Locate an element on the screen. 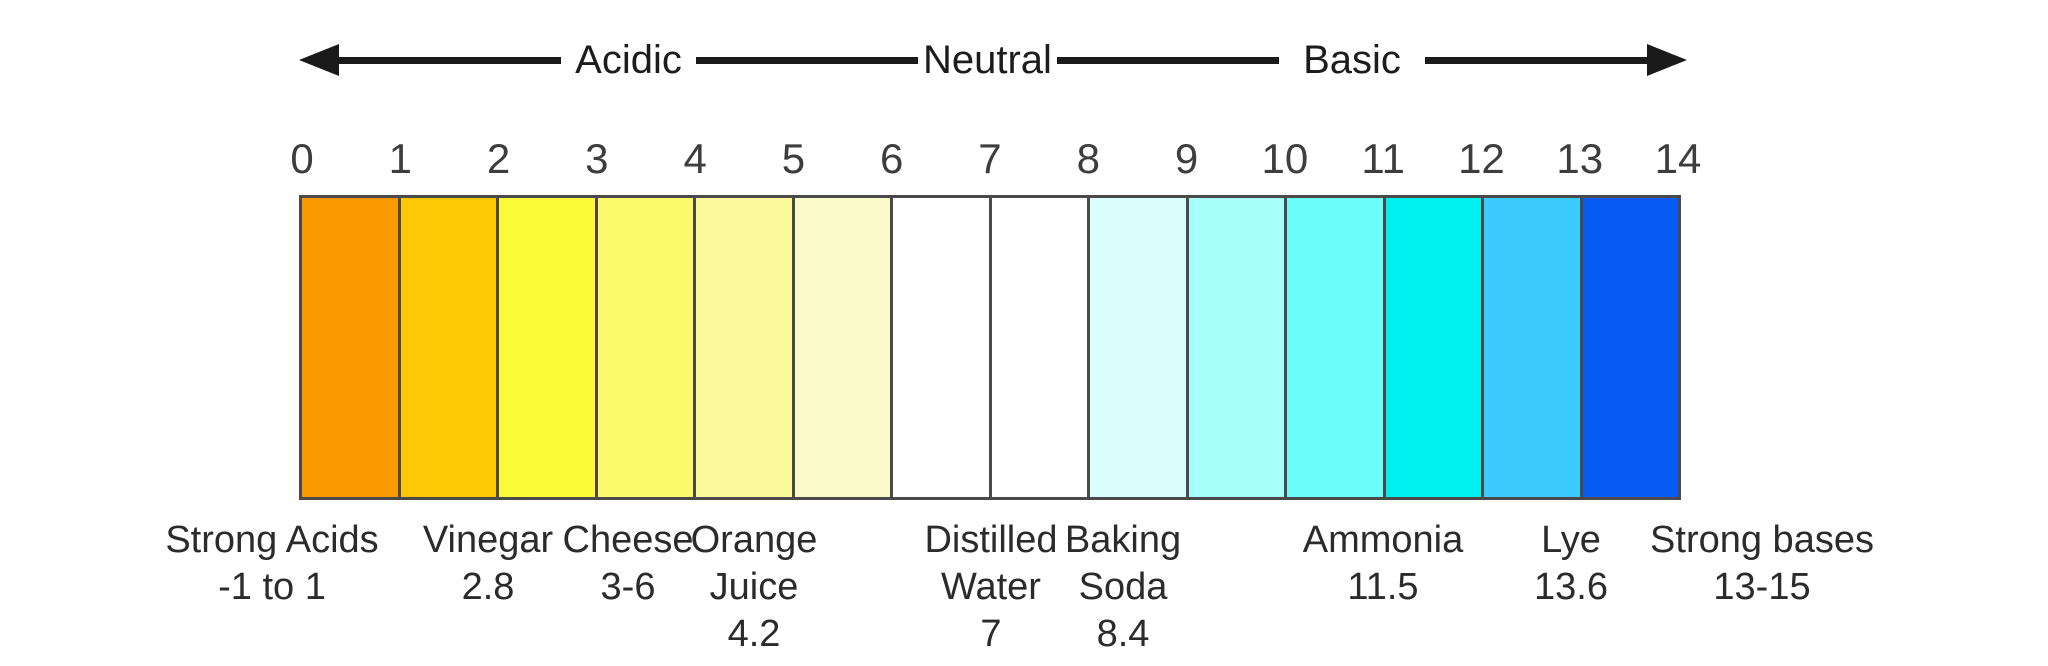 The image size is (2048, 666). tick-2: 2 is located at coordinates (498, 158).